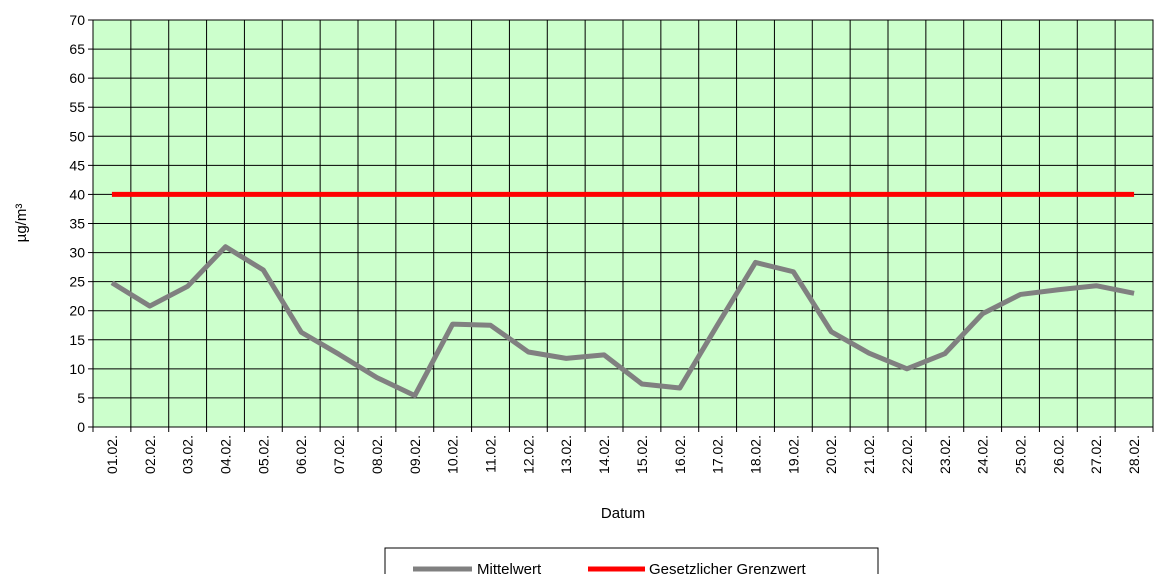  Describe the element at coordinates (77, 253) in the screenshot. I see `y-tick-label: 30` at that location.